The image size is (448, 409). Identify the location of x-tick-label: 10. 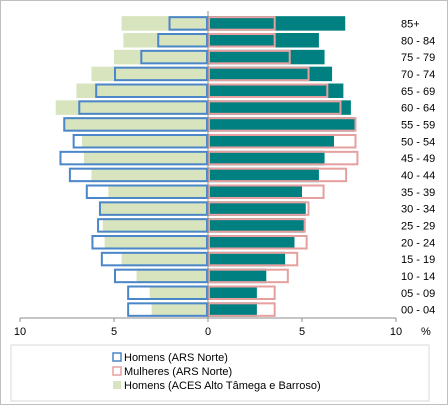
(20, 332).